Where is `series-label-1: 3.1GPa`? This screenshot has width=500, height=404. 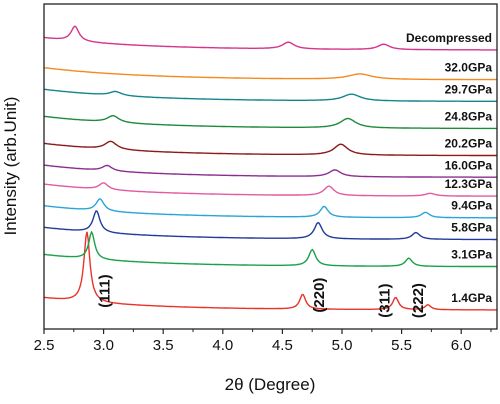 series-label-1: 3.1GPa is located at coordinates (471, 255).